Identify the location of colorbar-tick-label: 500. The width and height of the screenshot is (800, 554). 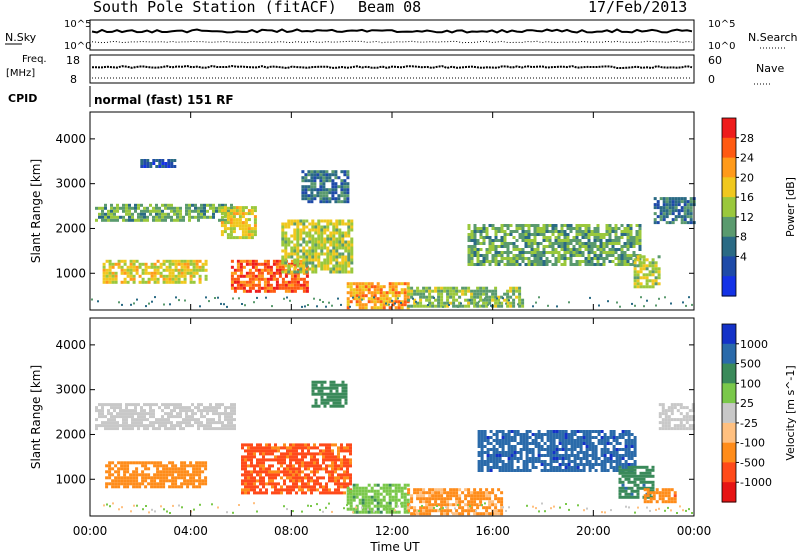
(750, 364).